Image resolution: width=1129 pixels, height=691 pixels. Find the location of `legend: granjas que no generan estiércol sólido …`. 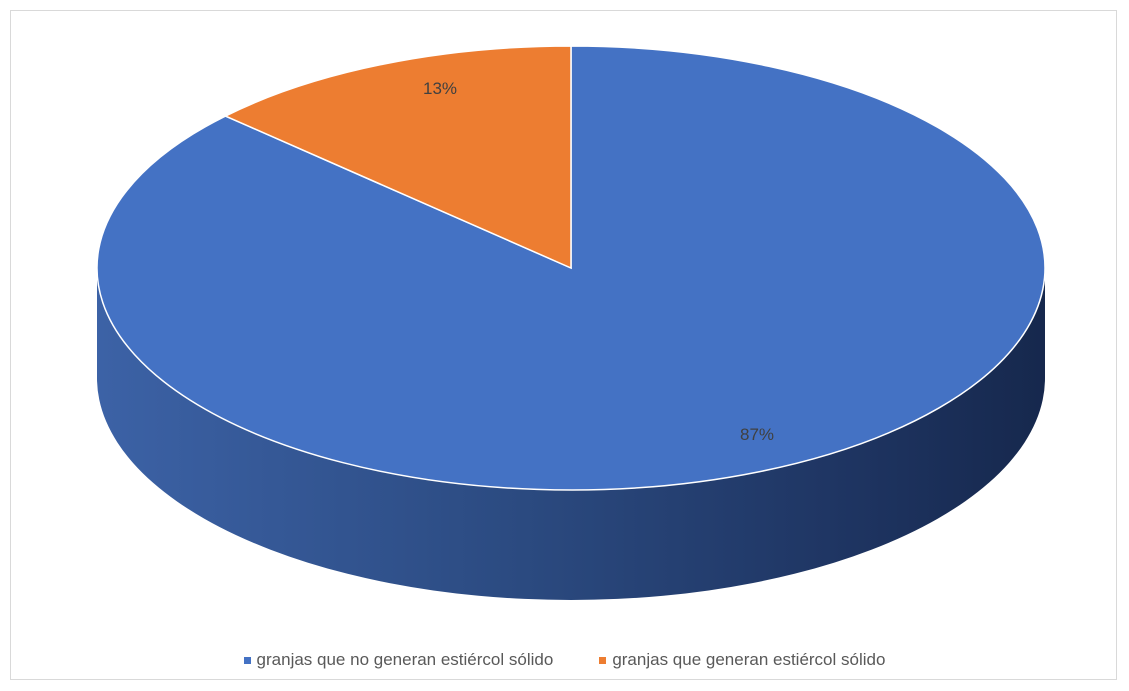

legend: granjas que no generan estiércol sólido … is located at coordinates (564, 660).